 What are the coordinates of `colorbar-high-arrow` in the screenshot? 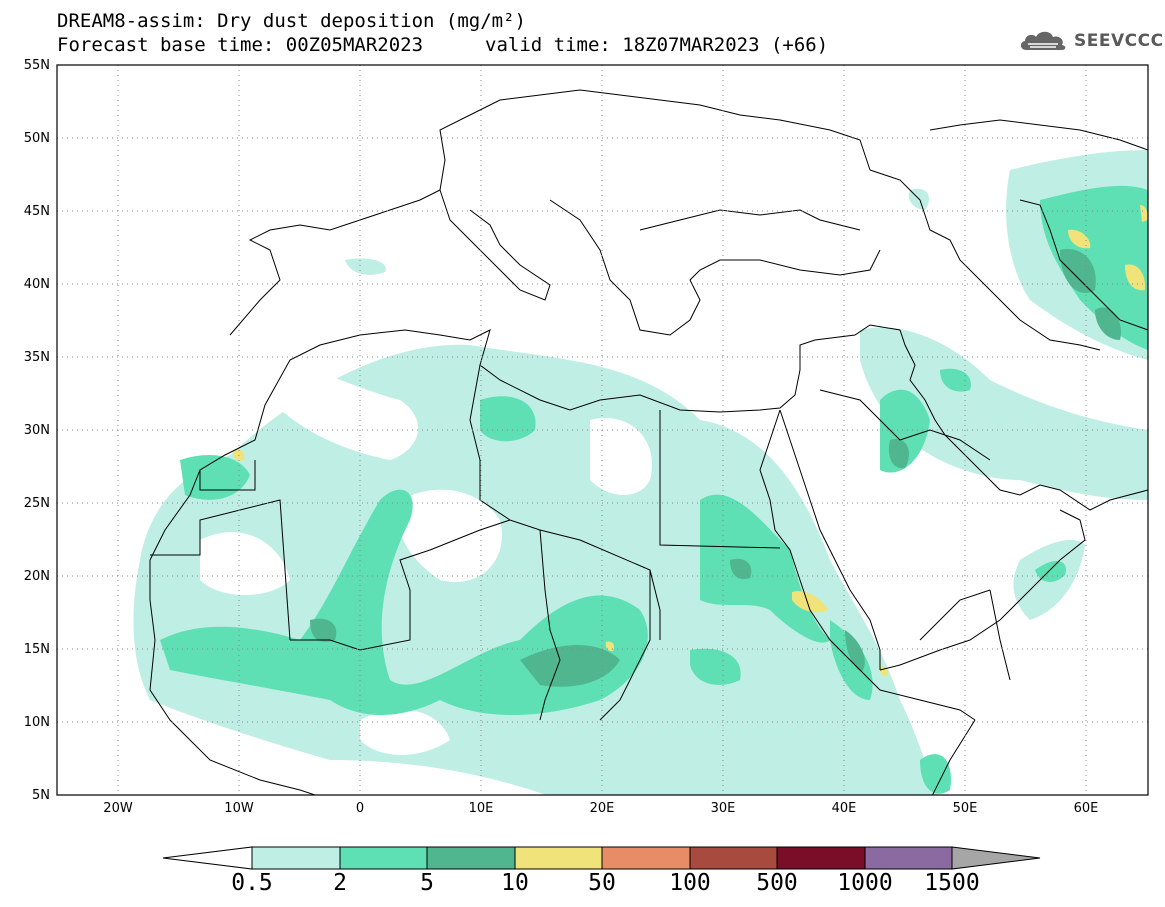 It's located at (996, 858).